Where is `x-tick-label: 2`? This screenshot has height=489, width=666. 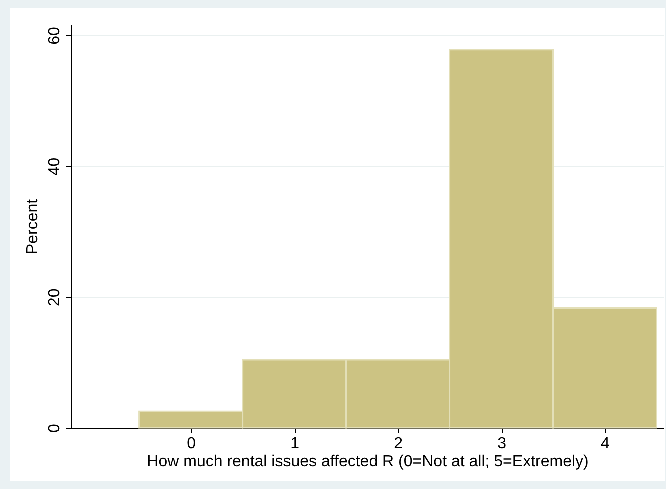 x-tick-label: 2 is located at coordinates (399, 444).